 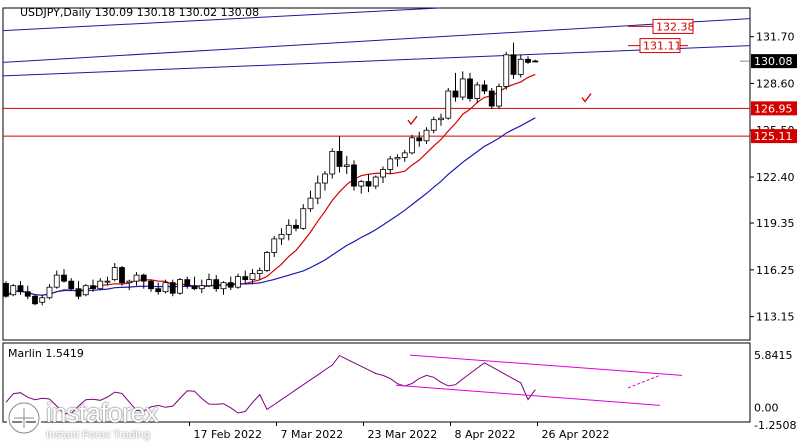 What do you see at coordinates (221, 19) in the screenshot?
I see `channel-line-upper` at bounding box center [221, 19].